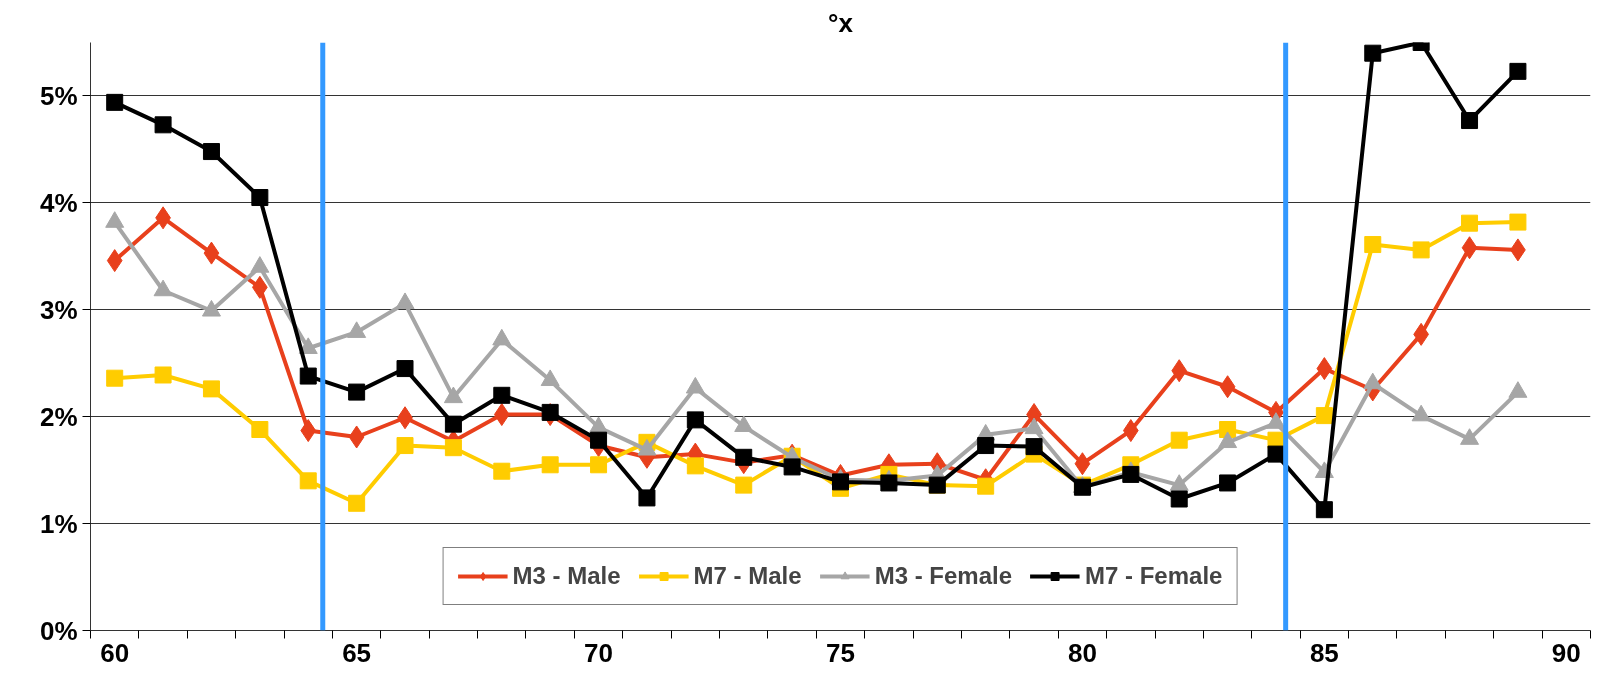  I want to click on x-tick-label: 60, so click(115, 652).